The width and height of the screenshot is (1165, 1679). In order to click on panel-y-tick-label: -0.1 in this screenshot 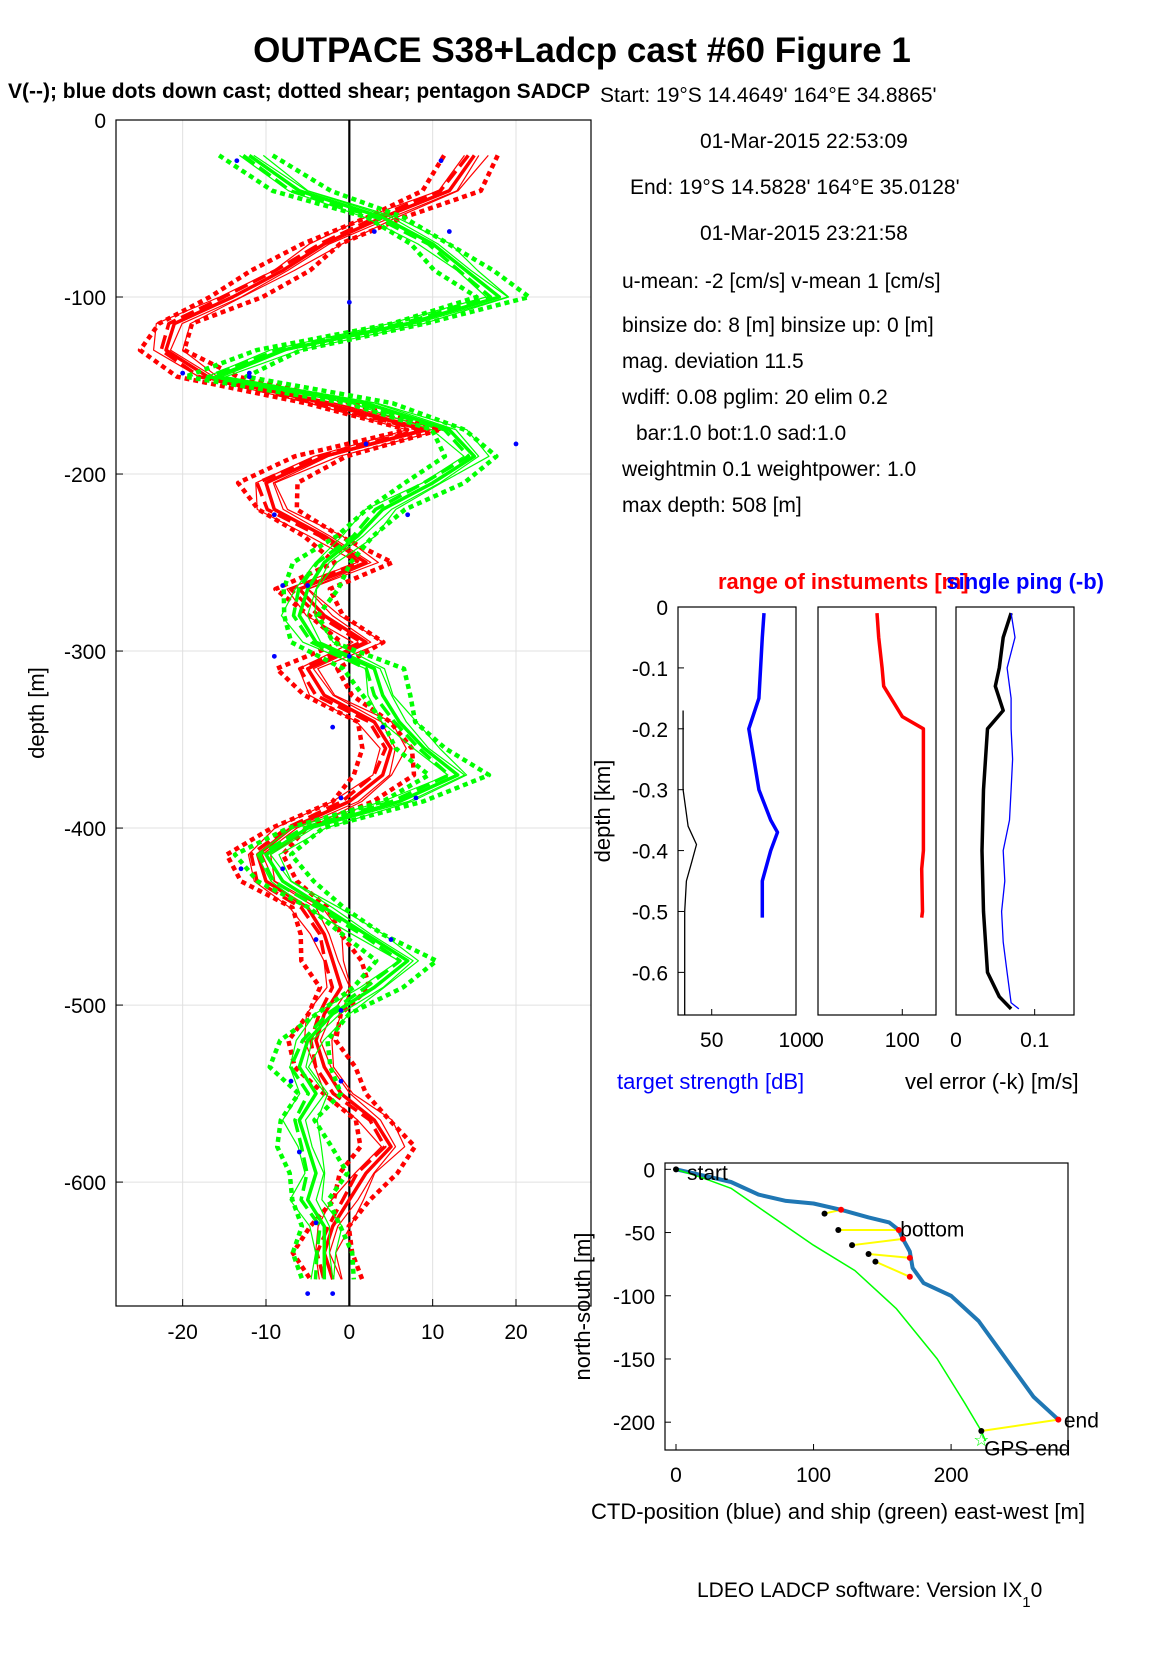, I will do `click(650, 669)`.